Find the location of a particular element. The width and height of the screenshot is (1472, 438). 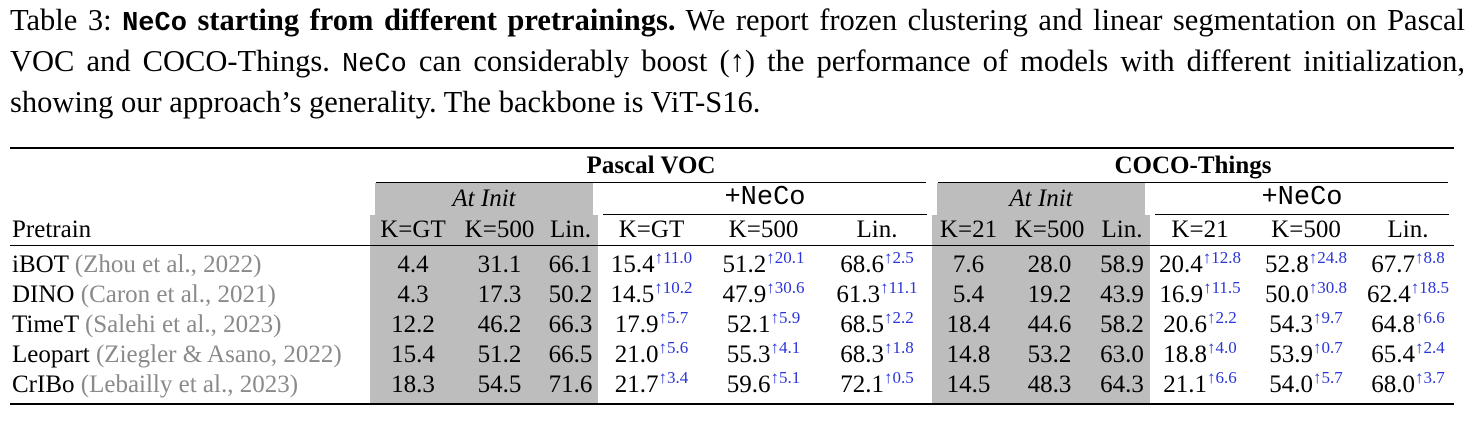

improvement-delta: ↑6.6 is located at coordinates (1430, 317).